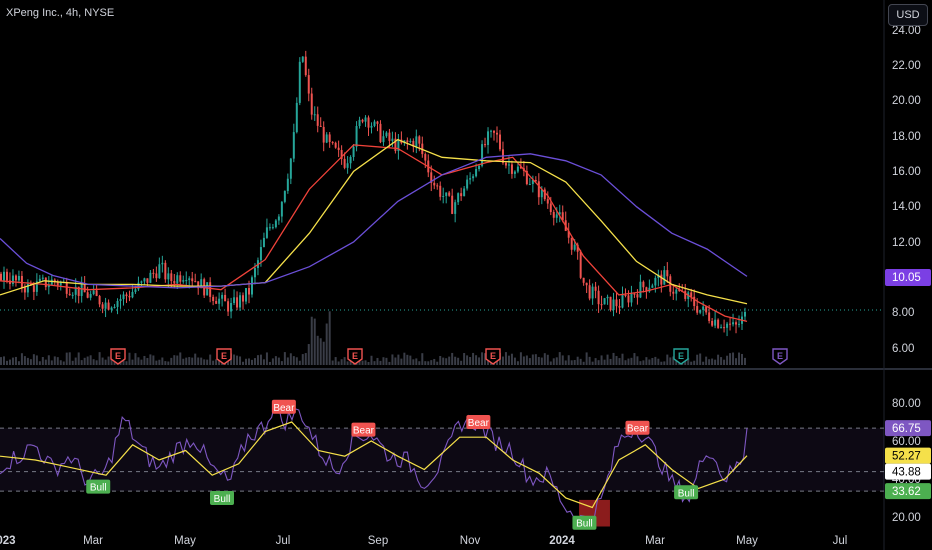 The height and width of the screenshot is (550, 932). I want to click on currency-button: USD, so click(908, 15).